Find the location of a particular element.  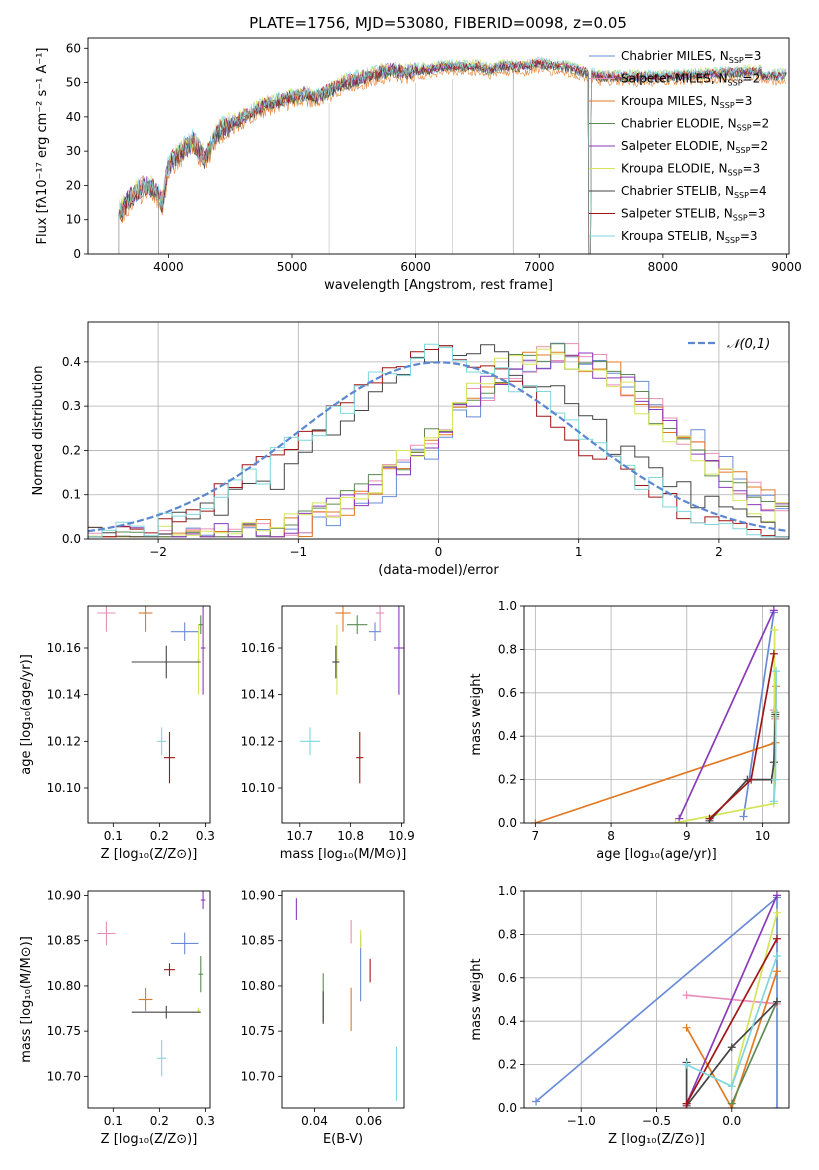

y-axis-label: Normed distribution is located at coordinates (38, 431).